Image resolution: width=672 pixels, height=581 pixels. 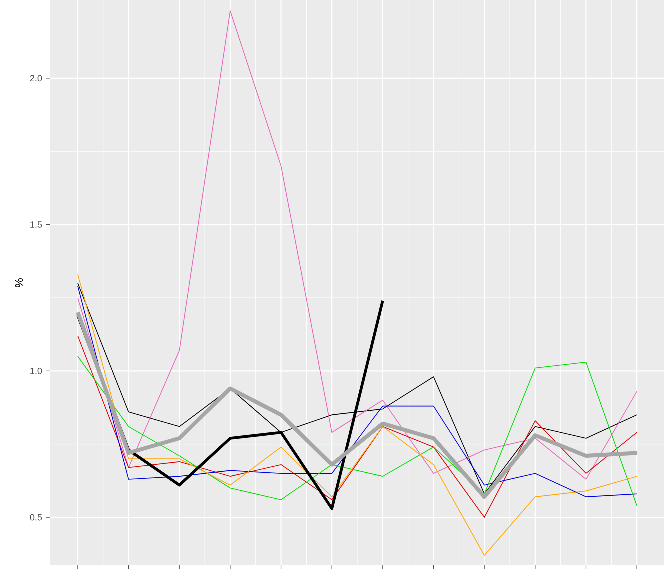 I want to click on y-tick-label: 1.5, so click(x=36, y=225).